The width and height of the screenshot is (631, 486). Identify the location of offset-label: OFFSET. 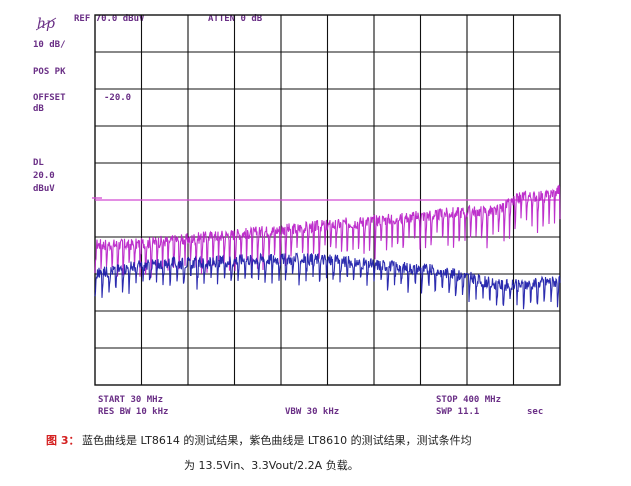
(49, 98).